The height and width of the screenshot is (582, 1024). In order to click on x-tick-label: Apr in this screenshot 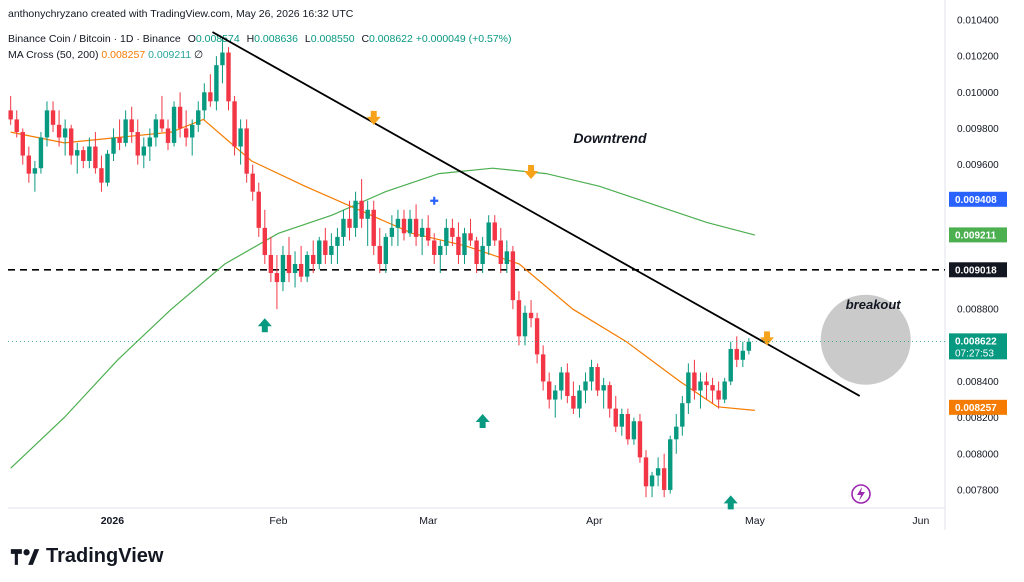, I will do `click(594, 521)`.